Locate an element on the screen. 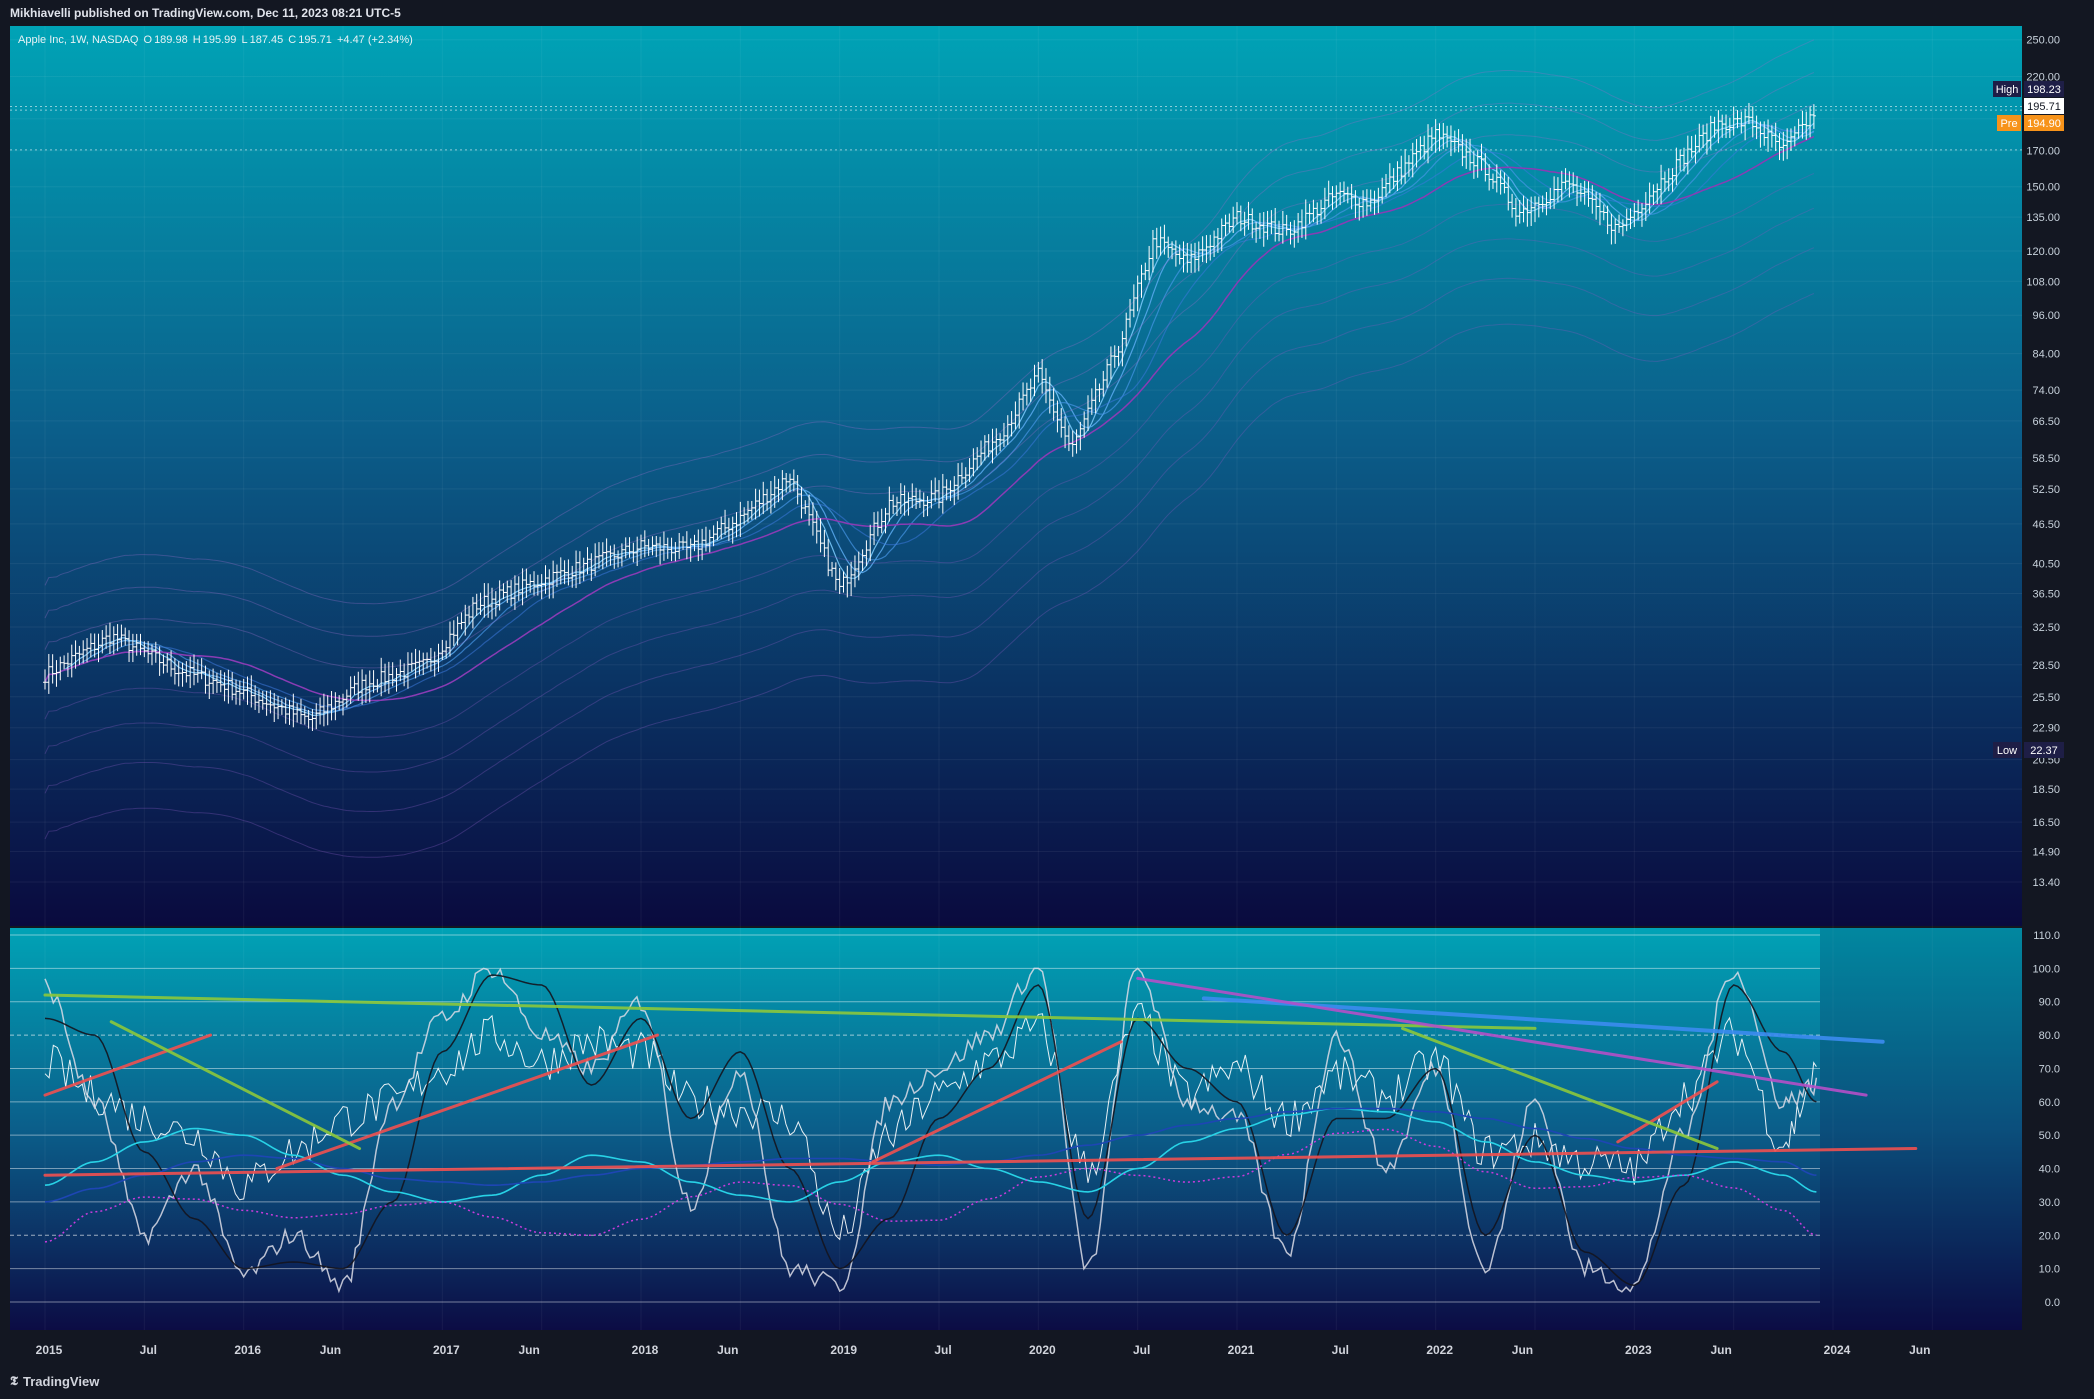  low-badge-value: 22.37 is located at coordinates (2044, 751).